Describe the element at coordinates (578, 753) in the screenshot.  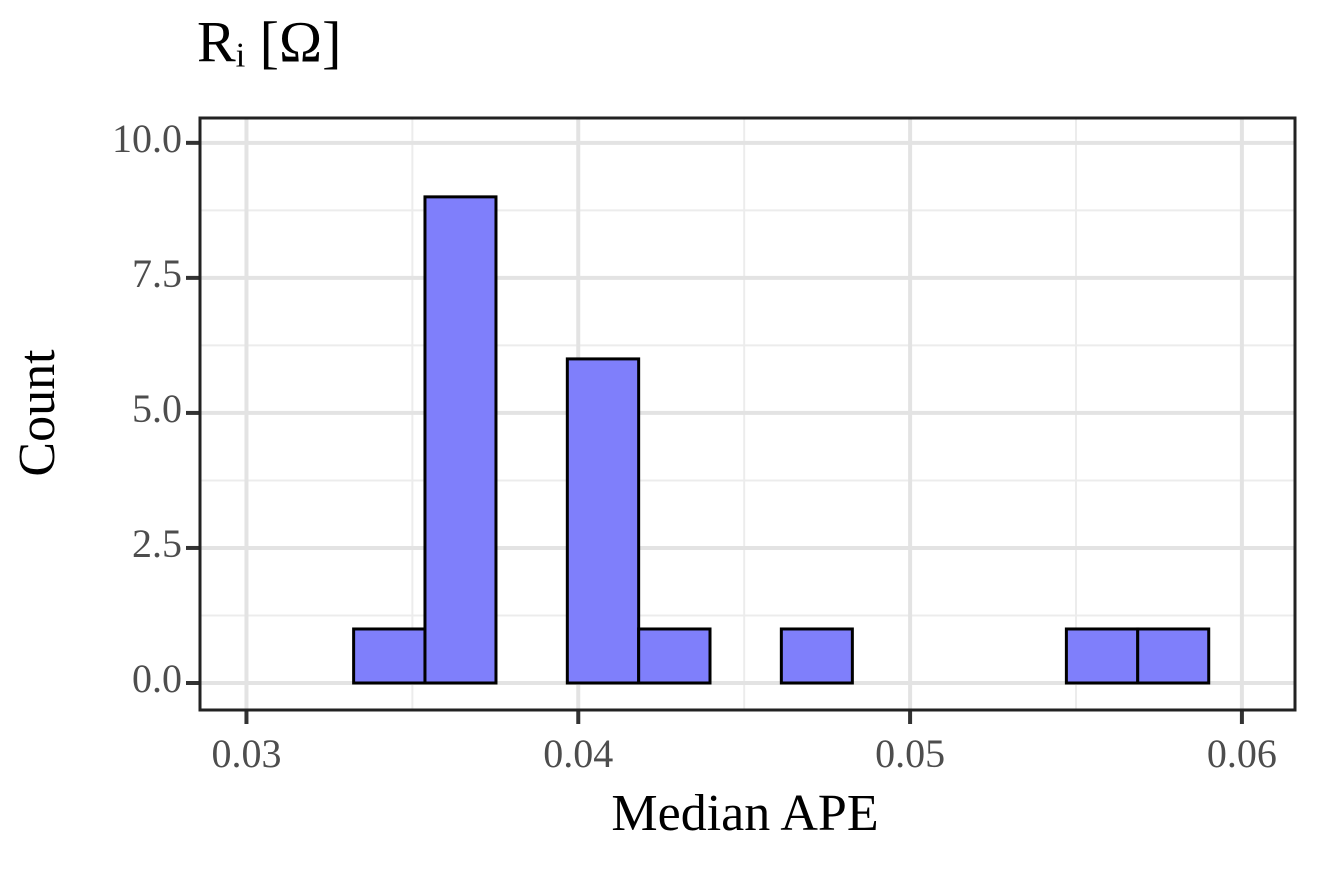
I see `x-tick-label: 0.04` at that location.